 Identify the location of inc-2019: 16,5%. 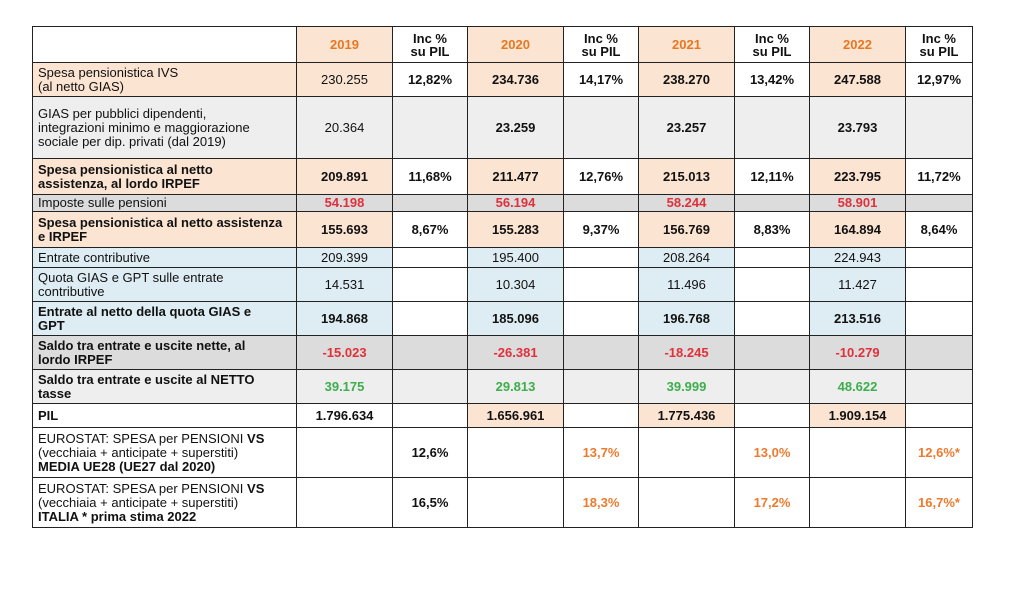
(430, 502).